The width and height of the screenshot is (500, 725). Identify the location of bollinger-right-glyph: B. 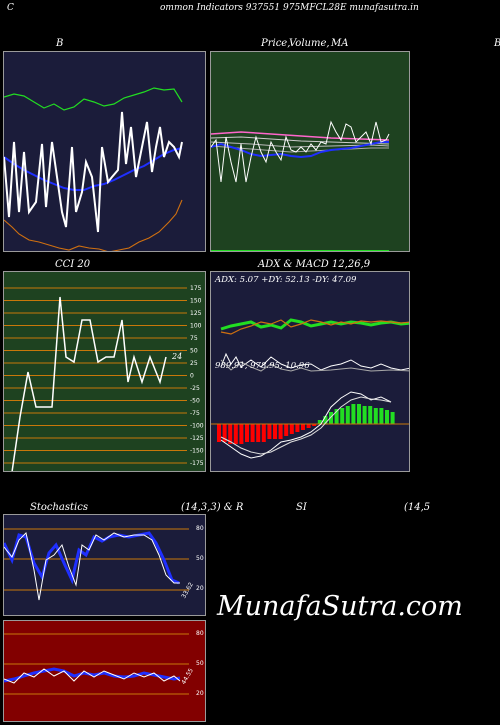
(497, 43).